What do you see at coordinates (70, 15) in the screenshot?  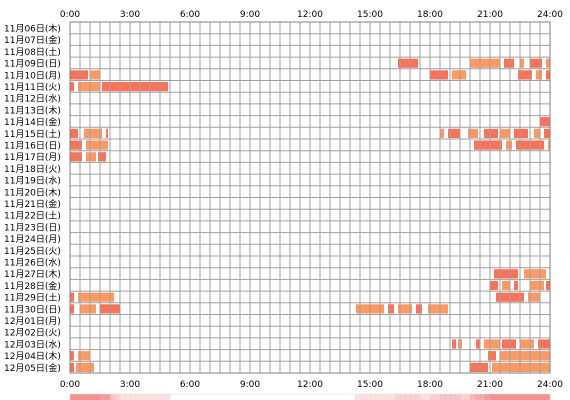 I see `x-tick-label-top: 0:00` at bounding box center [70, 15].